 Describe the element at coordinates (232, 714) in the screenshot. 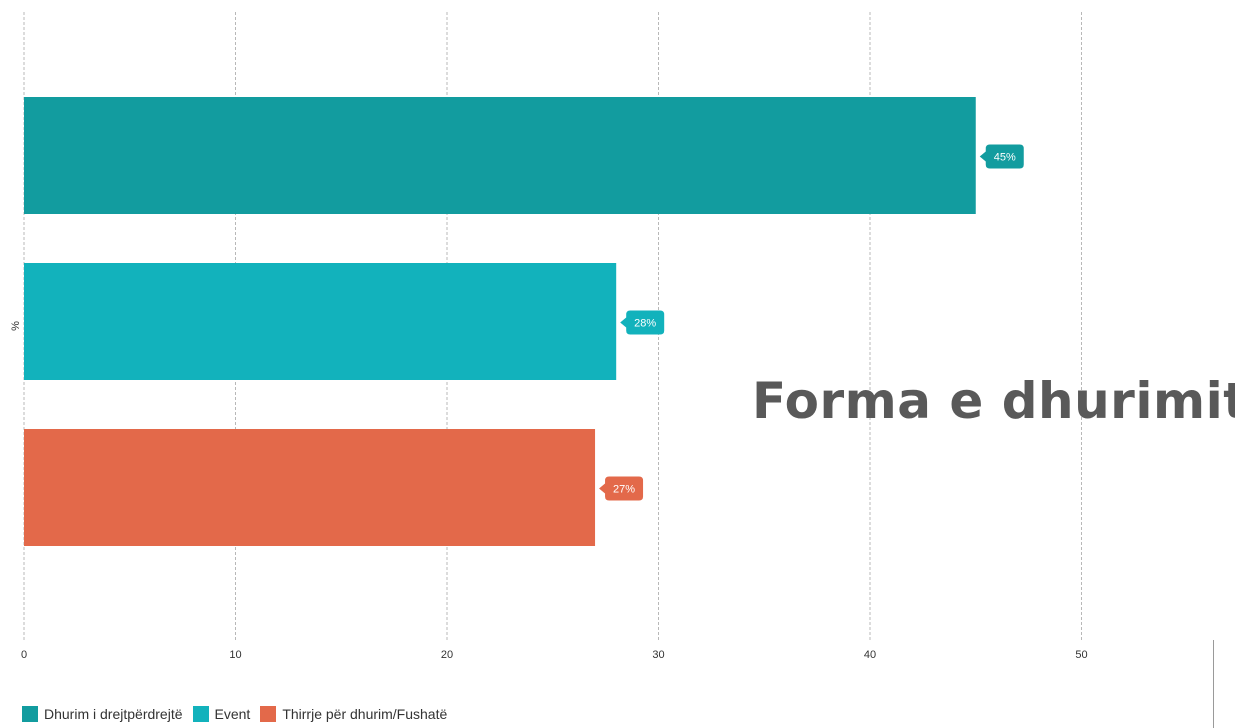

I see `legend-label-event: Event` at that location.